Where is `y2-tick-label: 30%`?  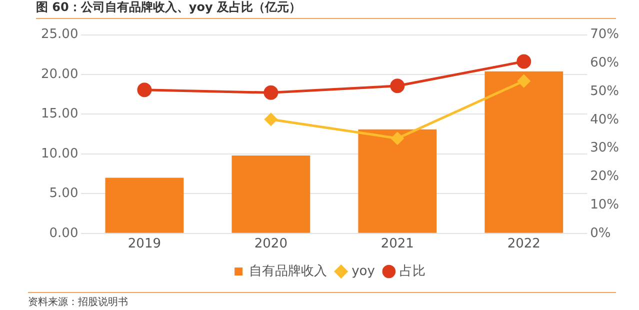
y2-tick-label: 30% is located at coordinates (605, 148).